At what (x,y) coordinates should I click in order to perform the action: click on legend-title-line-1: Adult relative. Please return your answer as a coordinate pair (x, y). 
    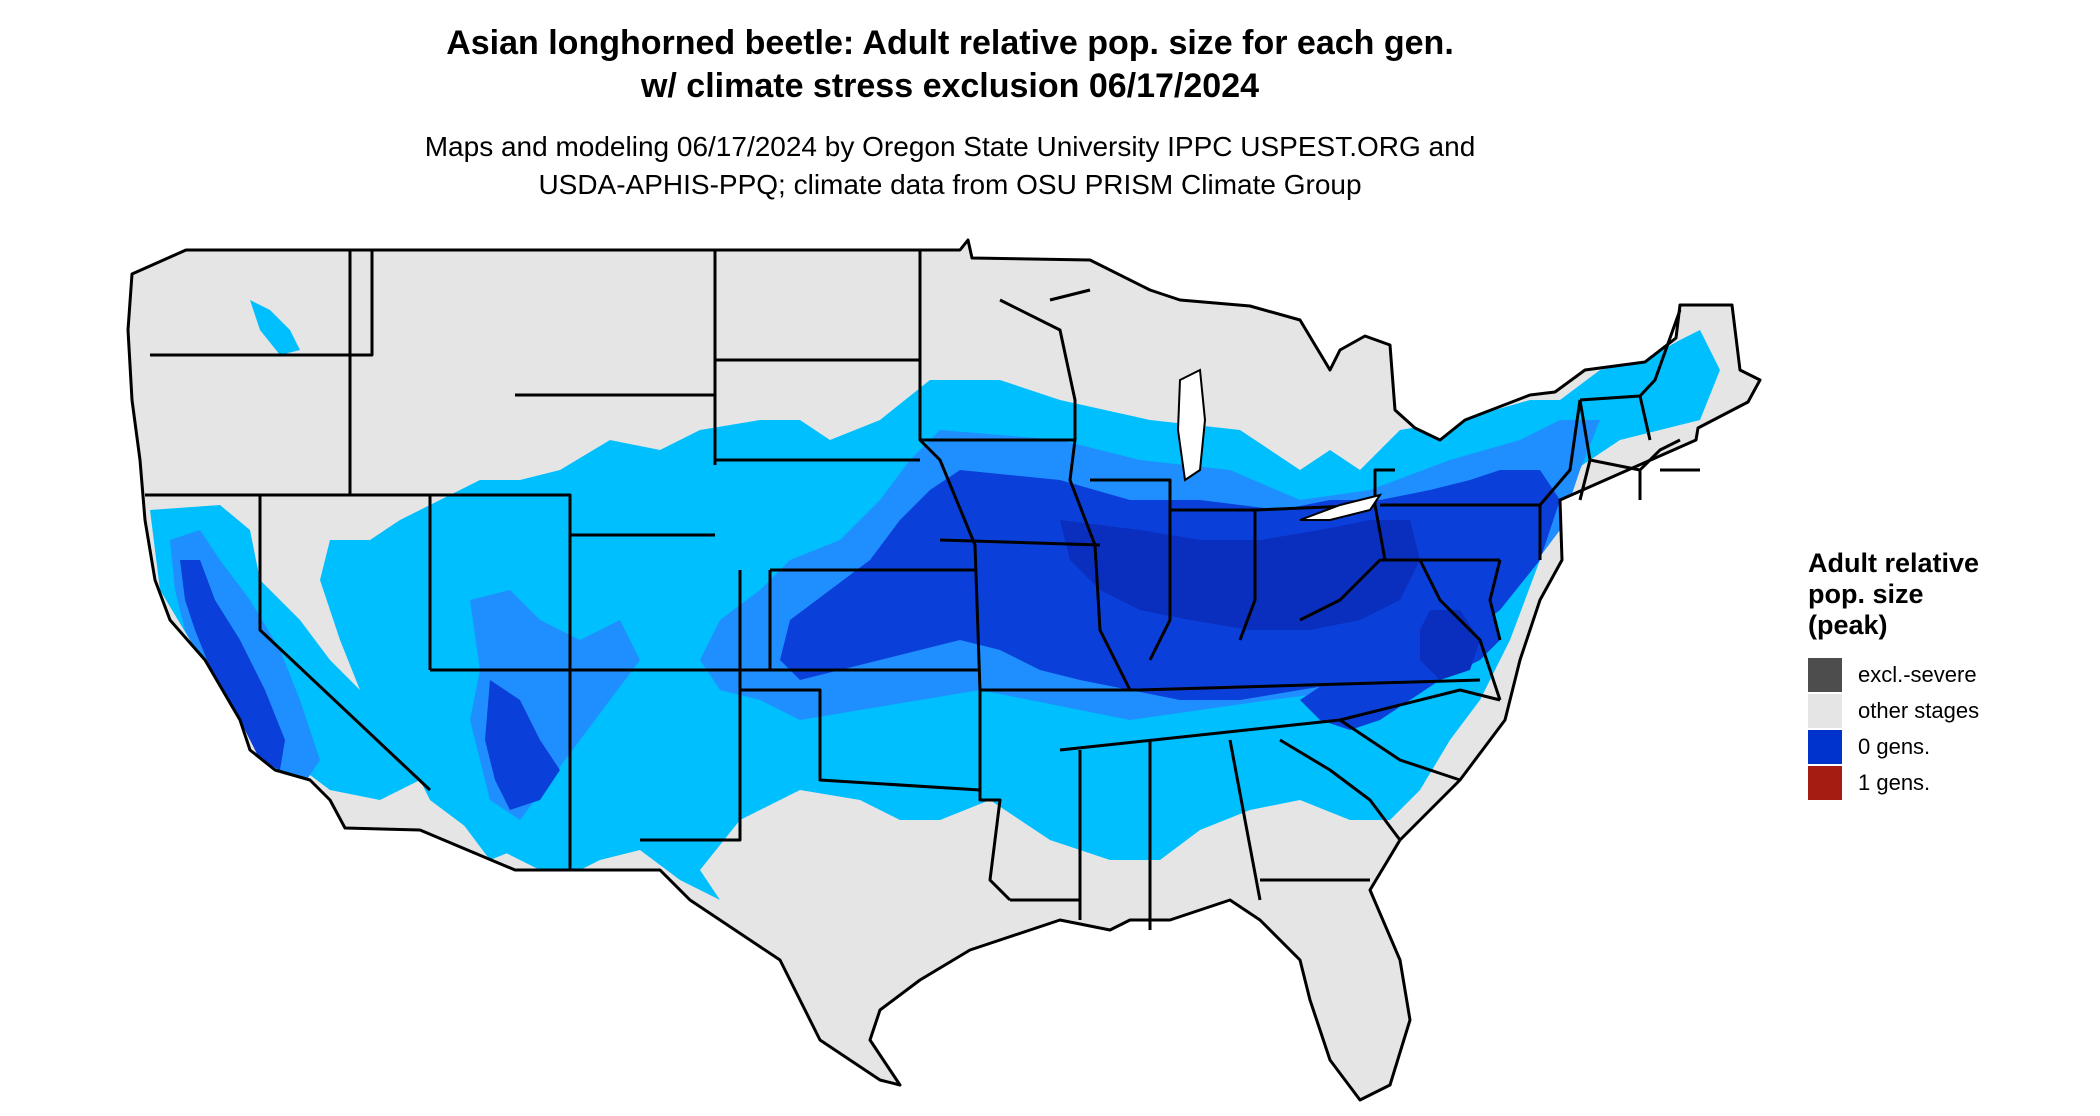
    Looking at the image, I should click on (1894, 563).